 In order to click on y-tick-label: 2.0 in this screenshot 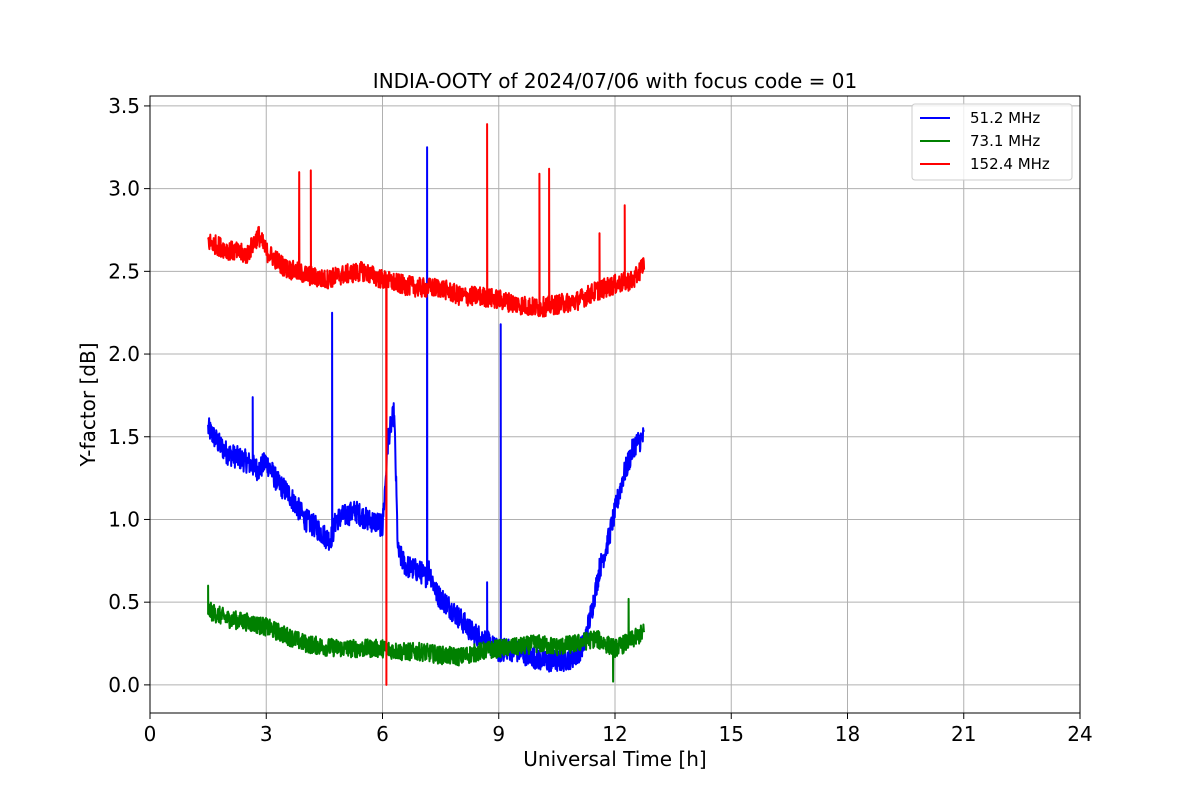, I will do `click(124, 354)`.